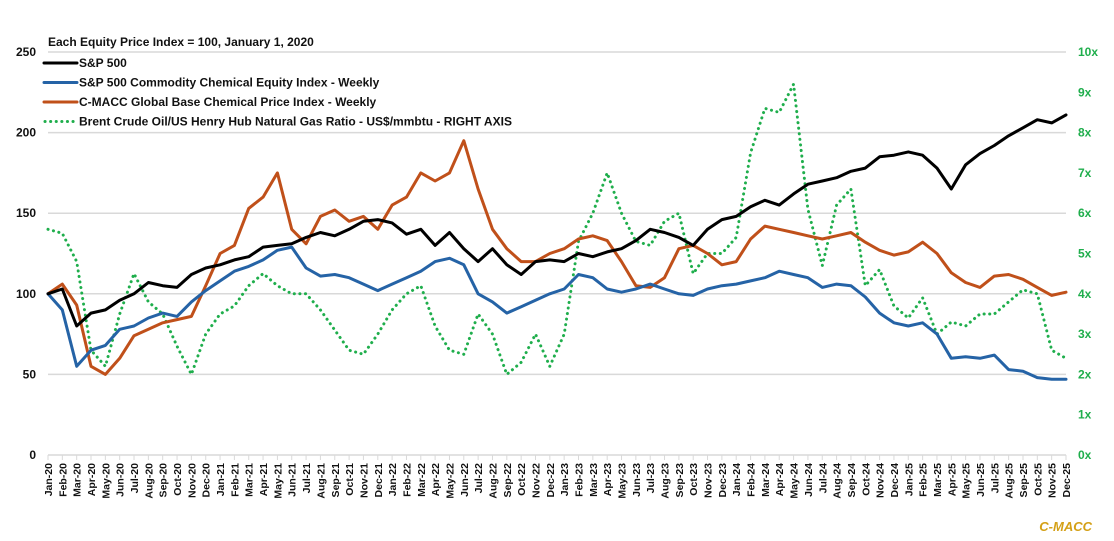 This screenshot has width=1114, height=541. I want to click on x-tick-label: Feb-21, so click(235, 480).